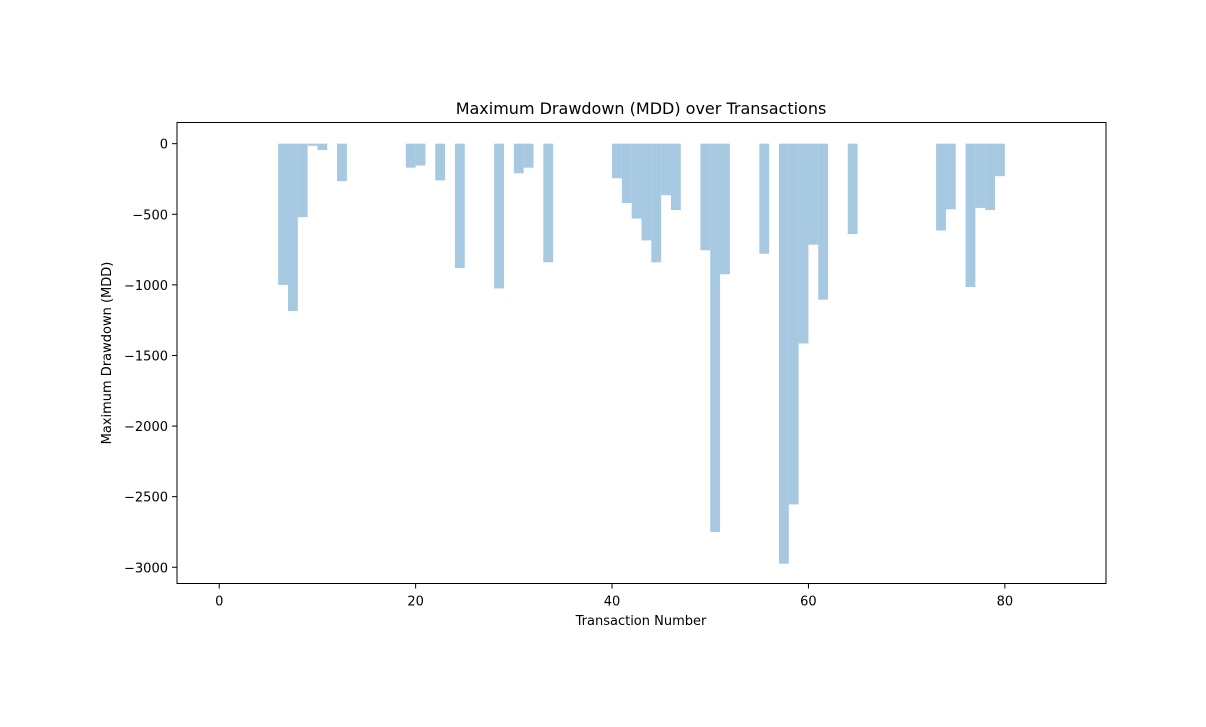  What do you see at coordinates (146, 568) in the screenshot?
I see `y-tick-label: −3000` at bounding box center [146, 568].